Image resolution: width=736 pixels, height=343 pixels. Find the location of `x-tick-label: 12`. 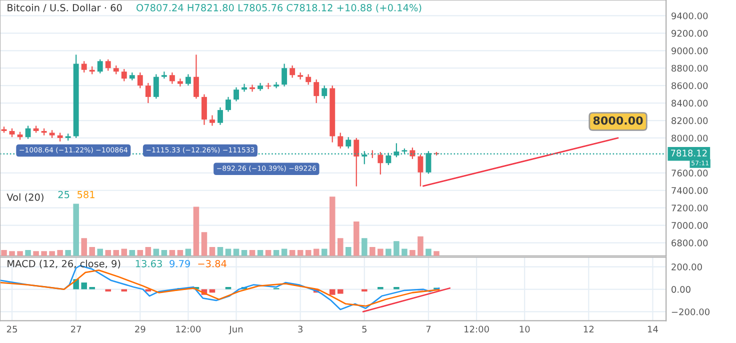

x-tick-label: 12 is located at coordinates (589, 329).